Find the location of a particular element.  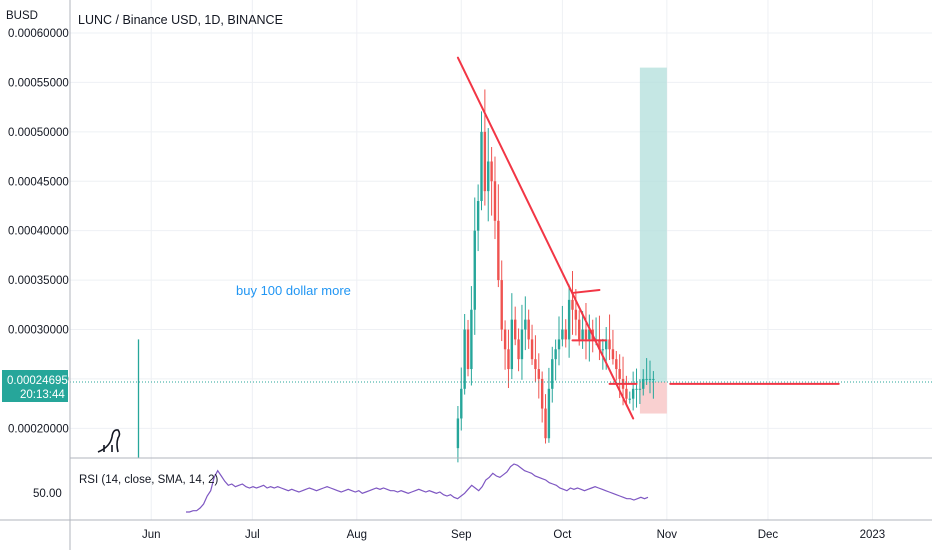

current-price-tag: 0.00024695 20:13:44 is located at coordinates (35, 386).